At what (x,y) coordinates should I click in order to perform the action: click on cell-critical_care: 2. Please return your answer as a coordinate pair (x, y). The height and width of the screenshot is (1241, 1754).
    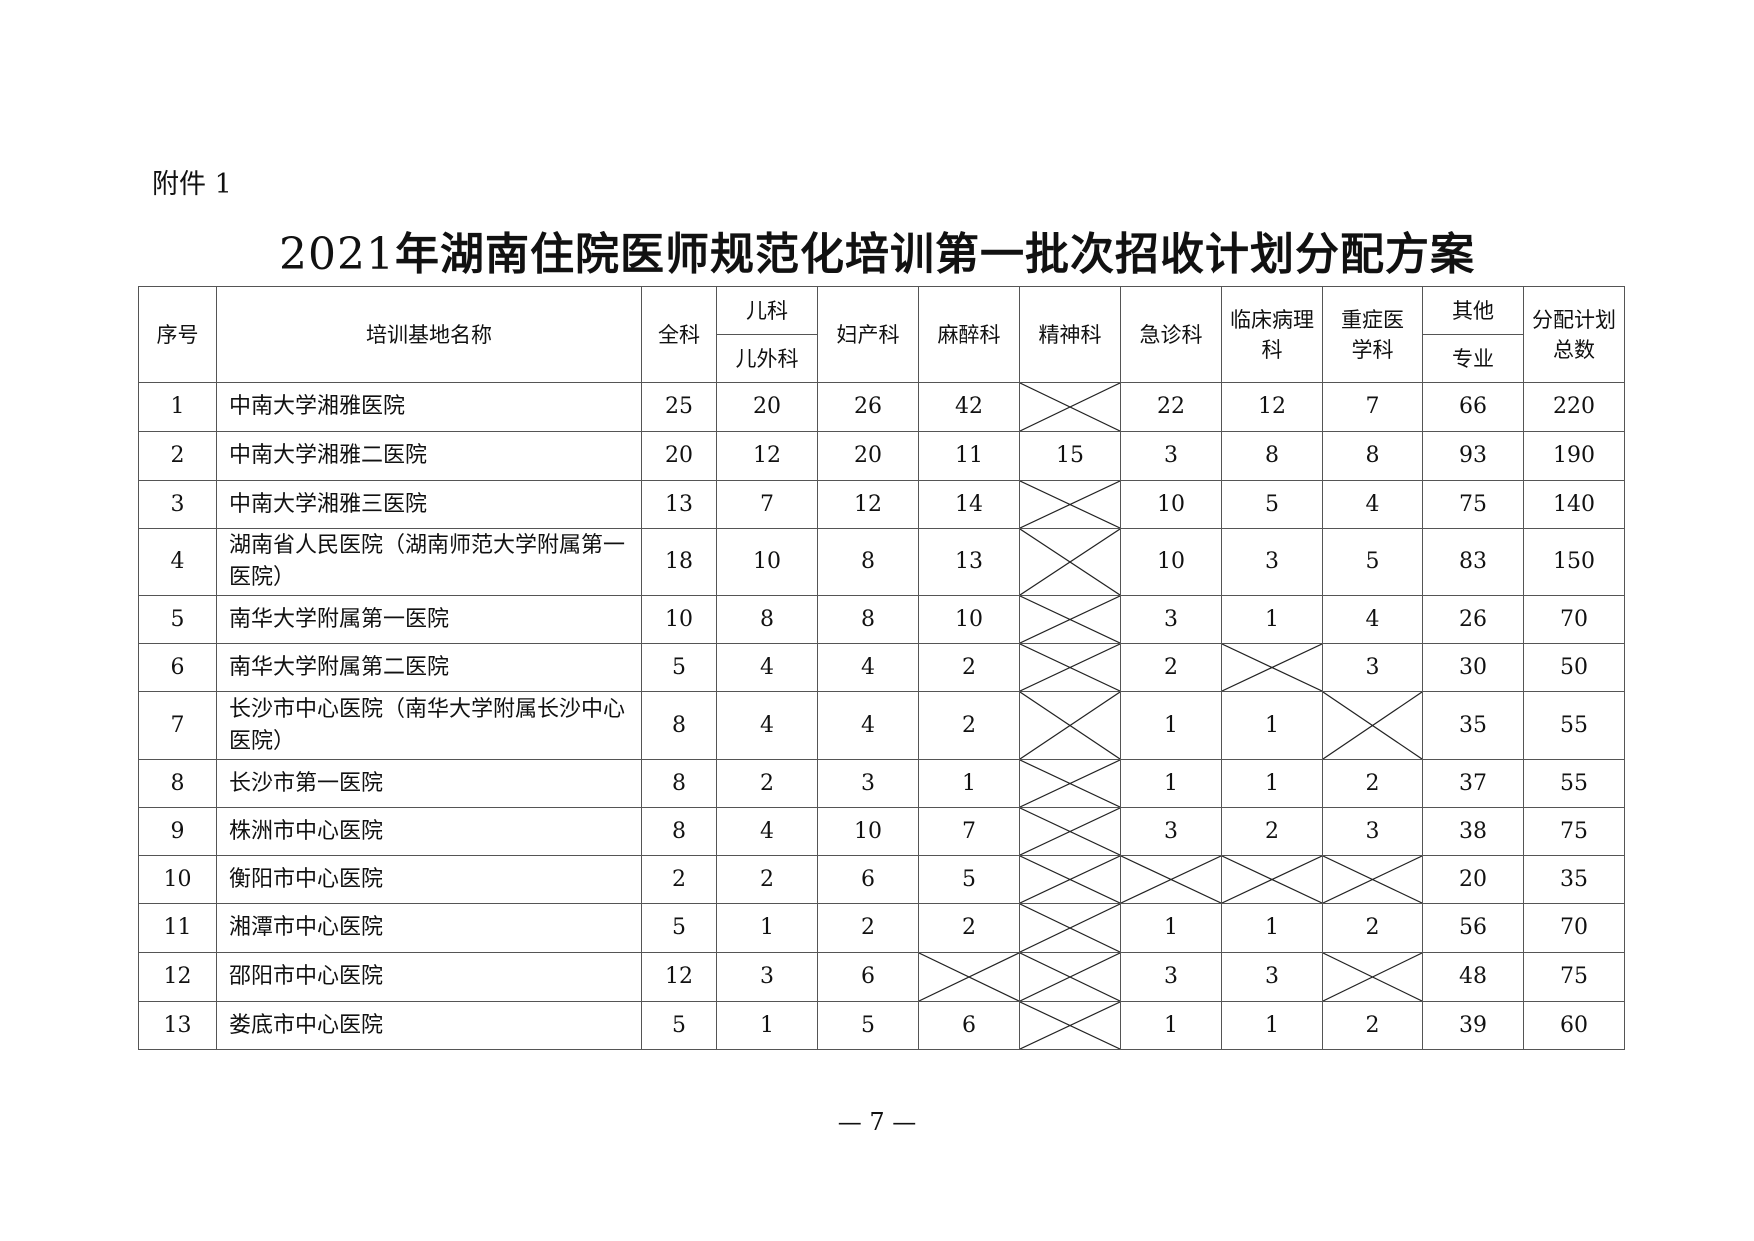
    Looking at the image, I should click on (1372, 783).